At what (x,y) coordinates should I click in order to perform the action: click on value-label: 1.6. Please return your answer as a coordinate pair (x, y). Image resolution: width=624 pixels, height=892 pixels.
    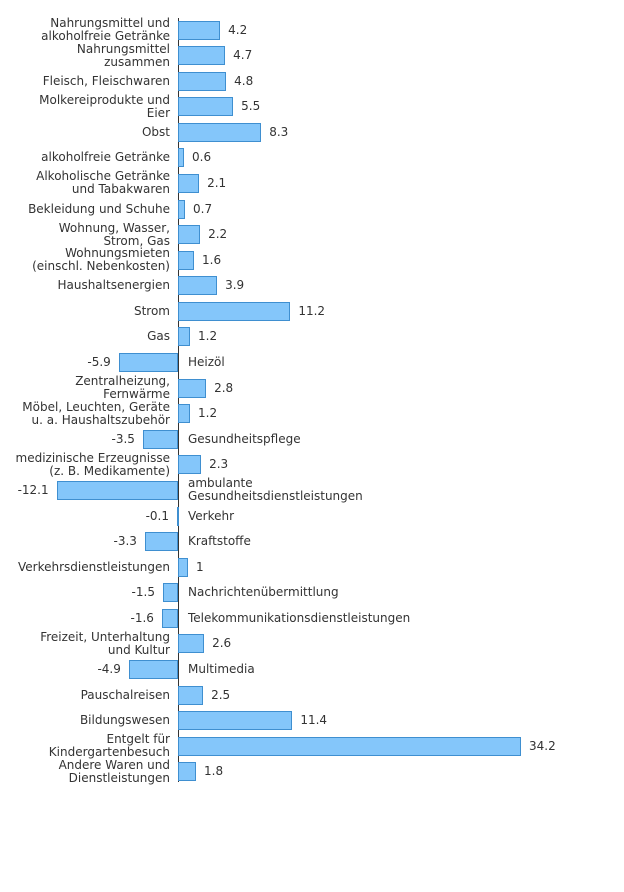
    Looking at the image, I should click on (212, 259).